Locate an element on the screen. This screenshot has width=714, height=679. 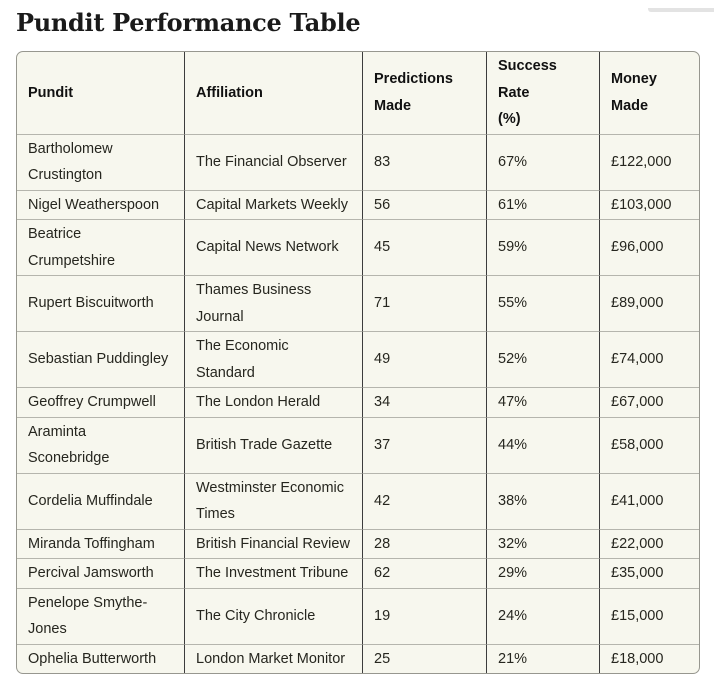
table-cell: £18,000 is located at coordinates (649, 658).